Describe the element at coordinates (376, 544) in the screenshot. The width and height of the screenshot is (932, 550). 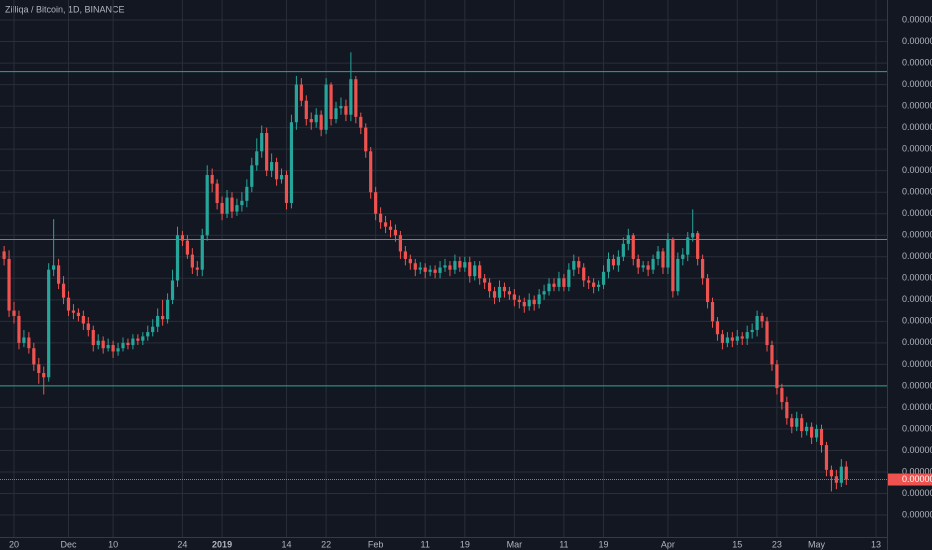
I see `x-tick-label: Feb` at that location.